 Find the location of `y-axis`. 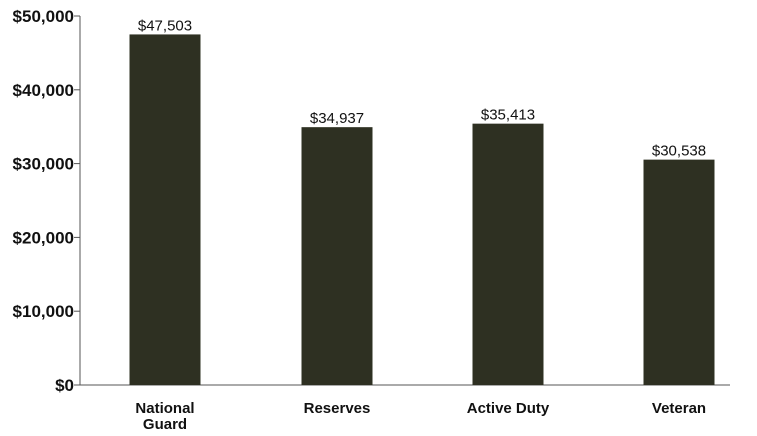

y-axis is located at coordinates (77, 200).